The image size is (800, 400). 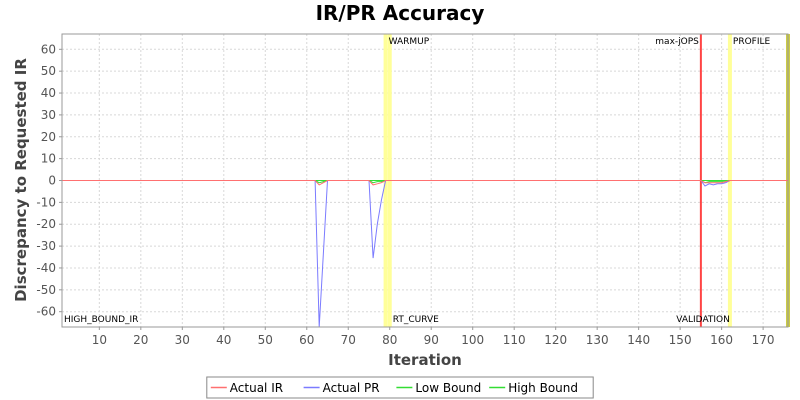 I want to click on x-tick-label: 110, so click(x=514, y=340).